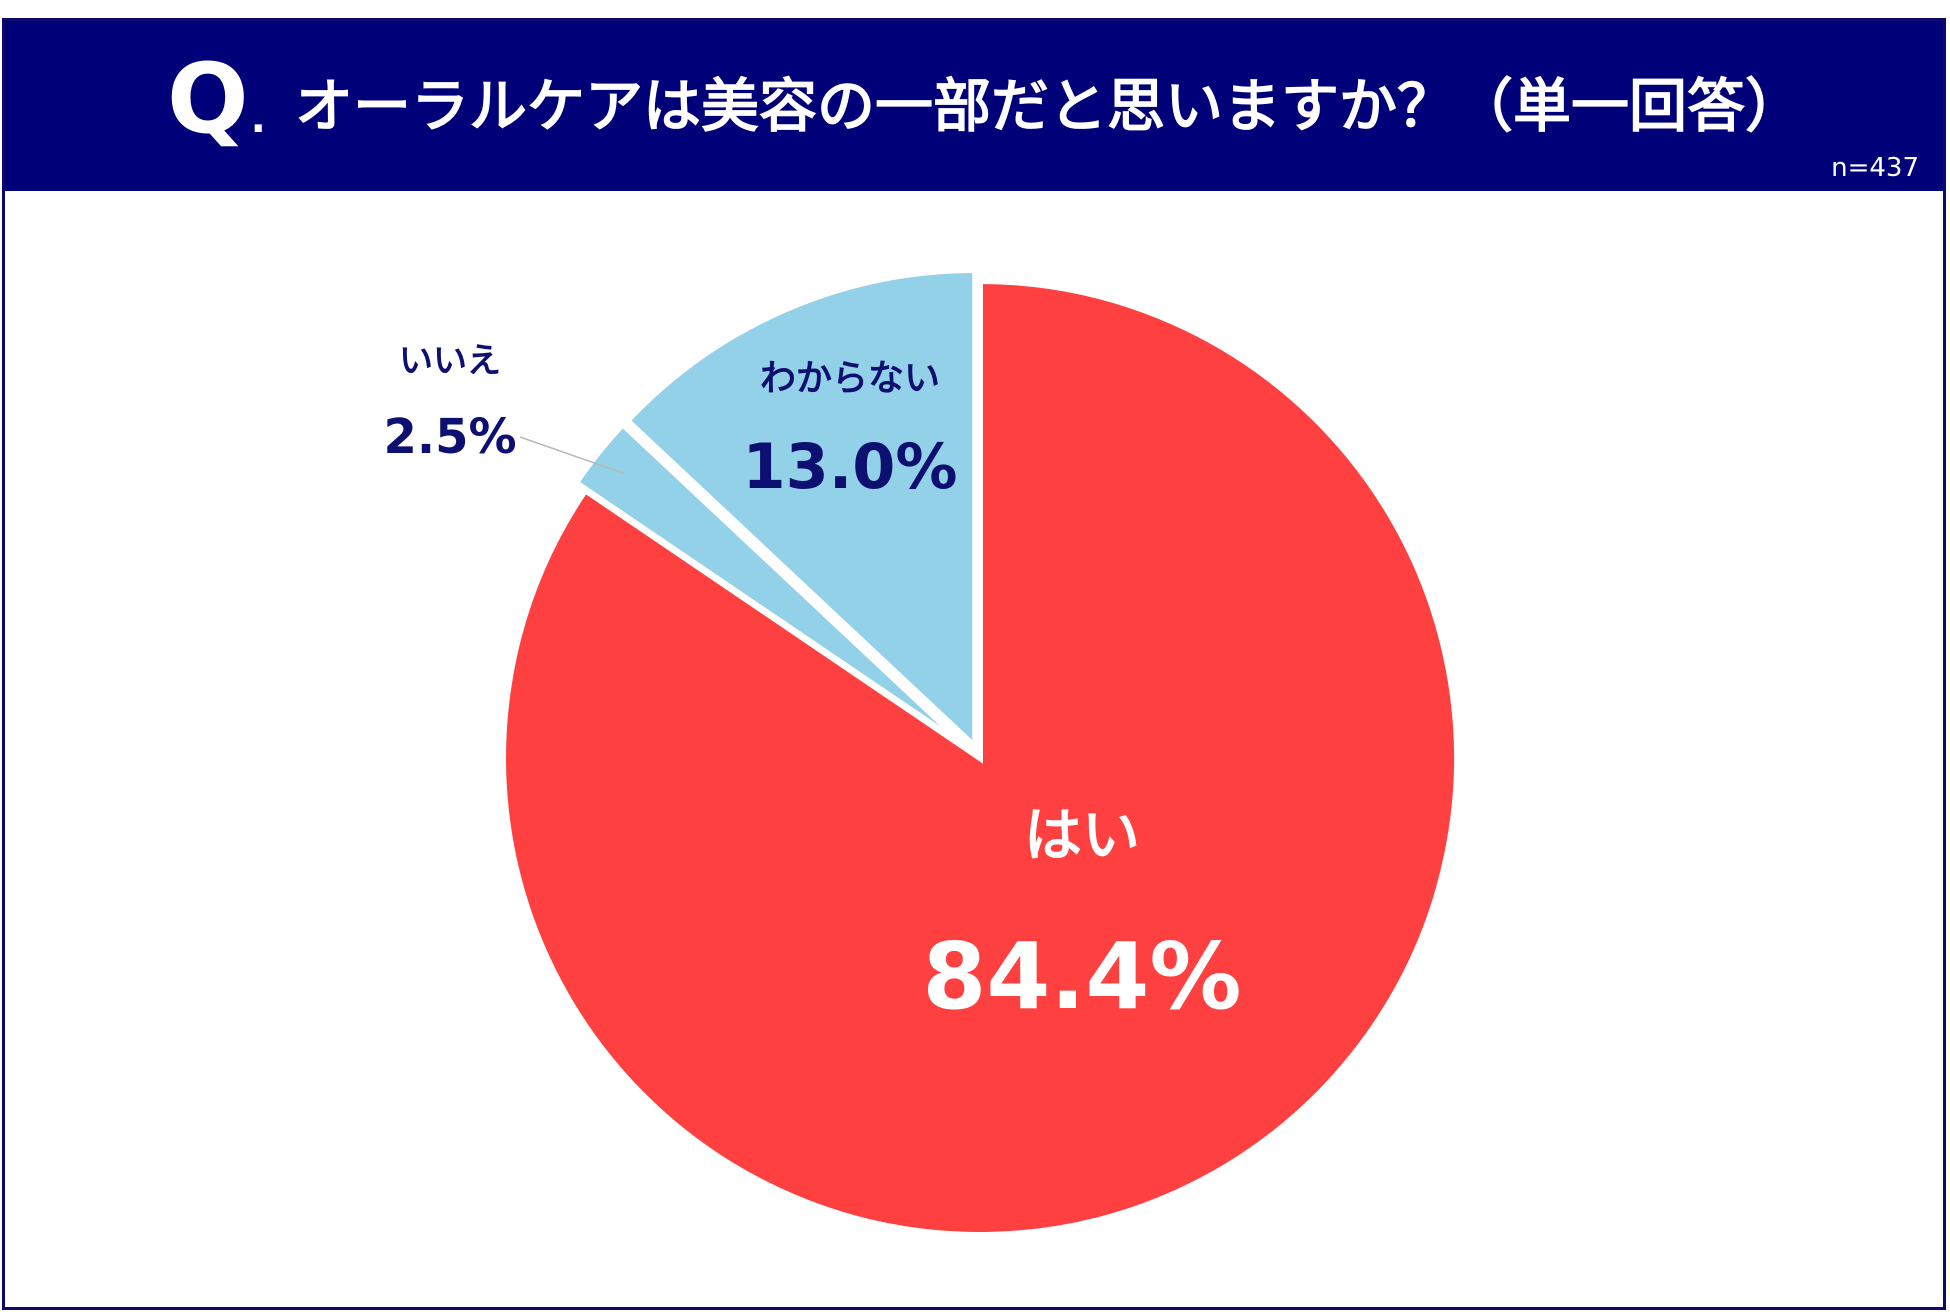 This screenshot has width=1950, height=1314. What do you see at coordinates (849, 466) in the screenshot?
I see `slice-value-label-3: 13.0%` at bounding box center [849, 466].